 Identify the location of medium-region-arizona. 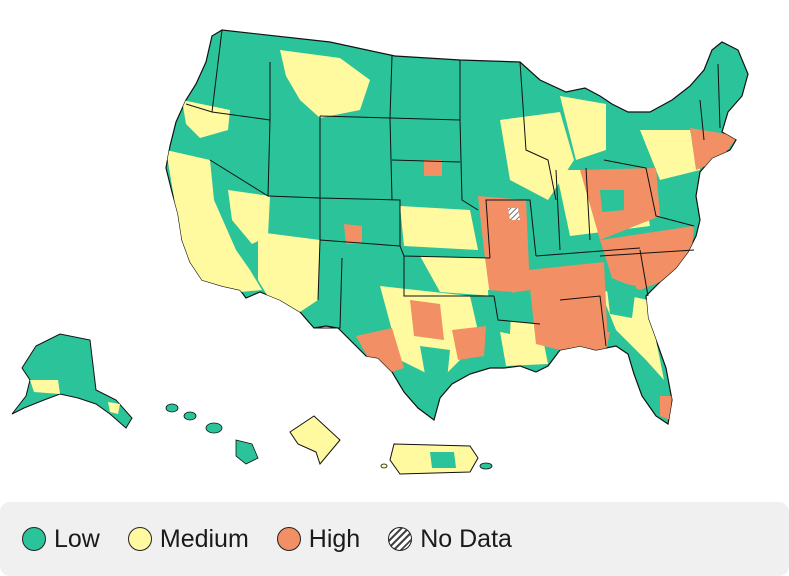
(289, 272).